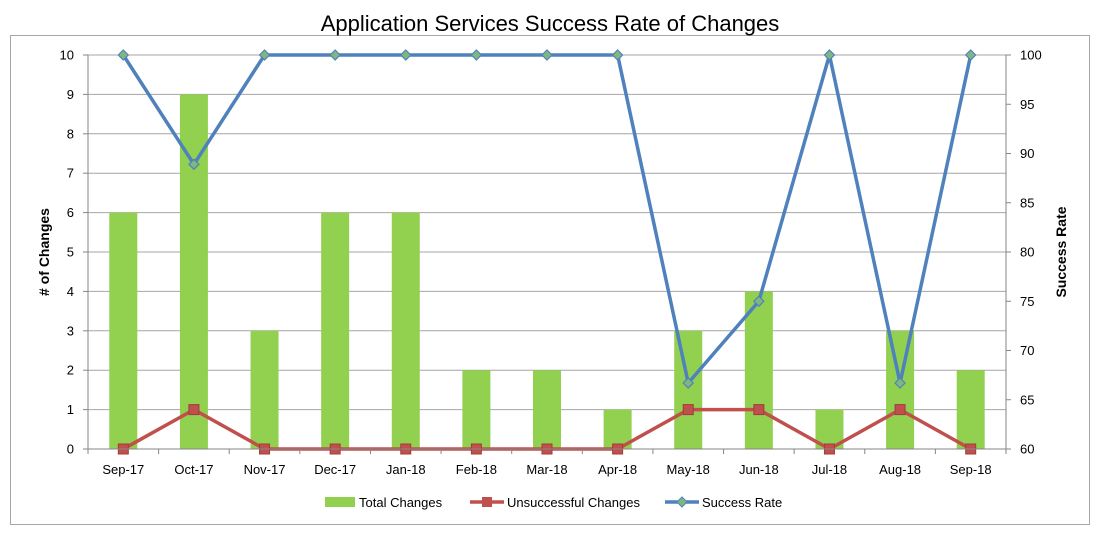  I want to click on y-axis-right-label: Success Rate, so click(1061, 251).